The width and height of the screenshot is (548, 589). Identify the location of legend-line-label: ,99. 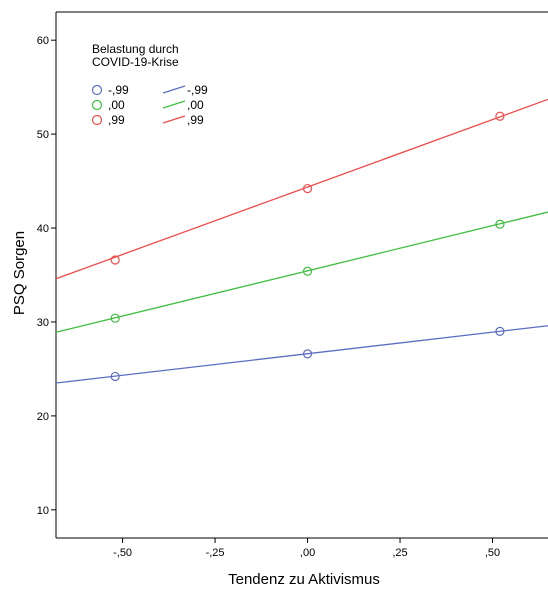
(195, 120).